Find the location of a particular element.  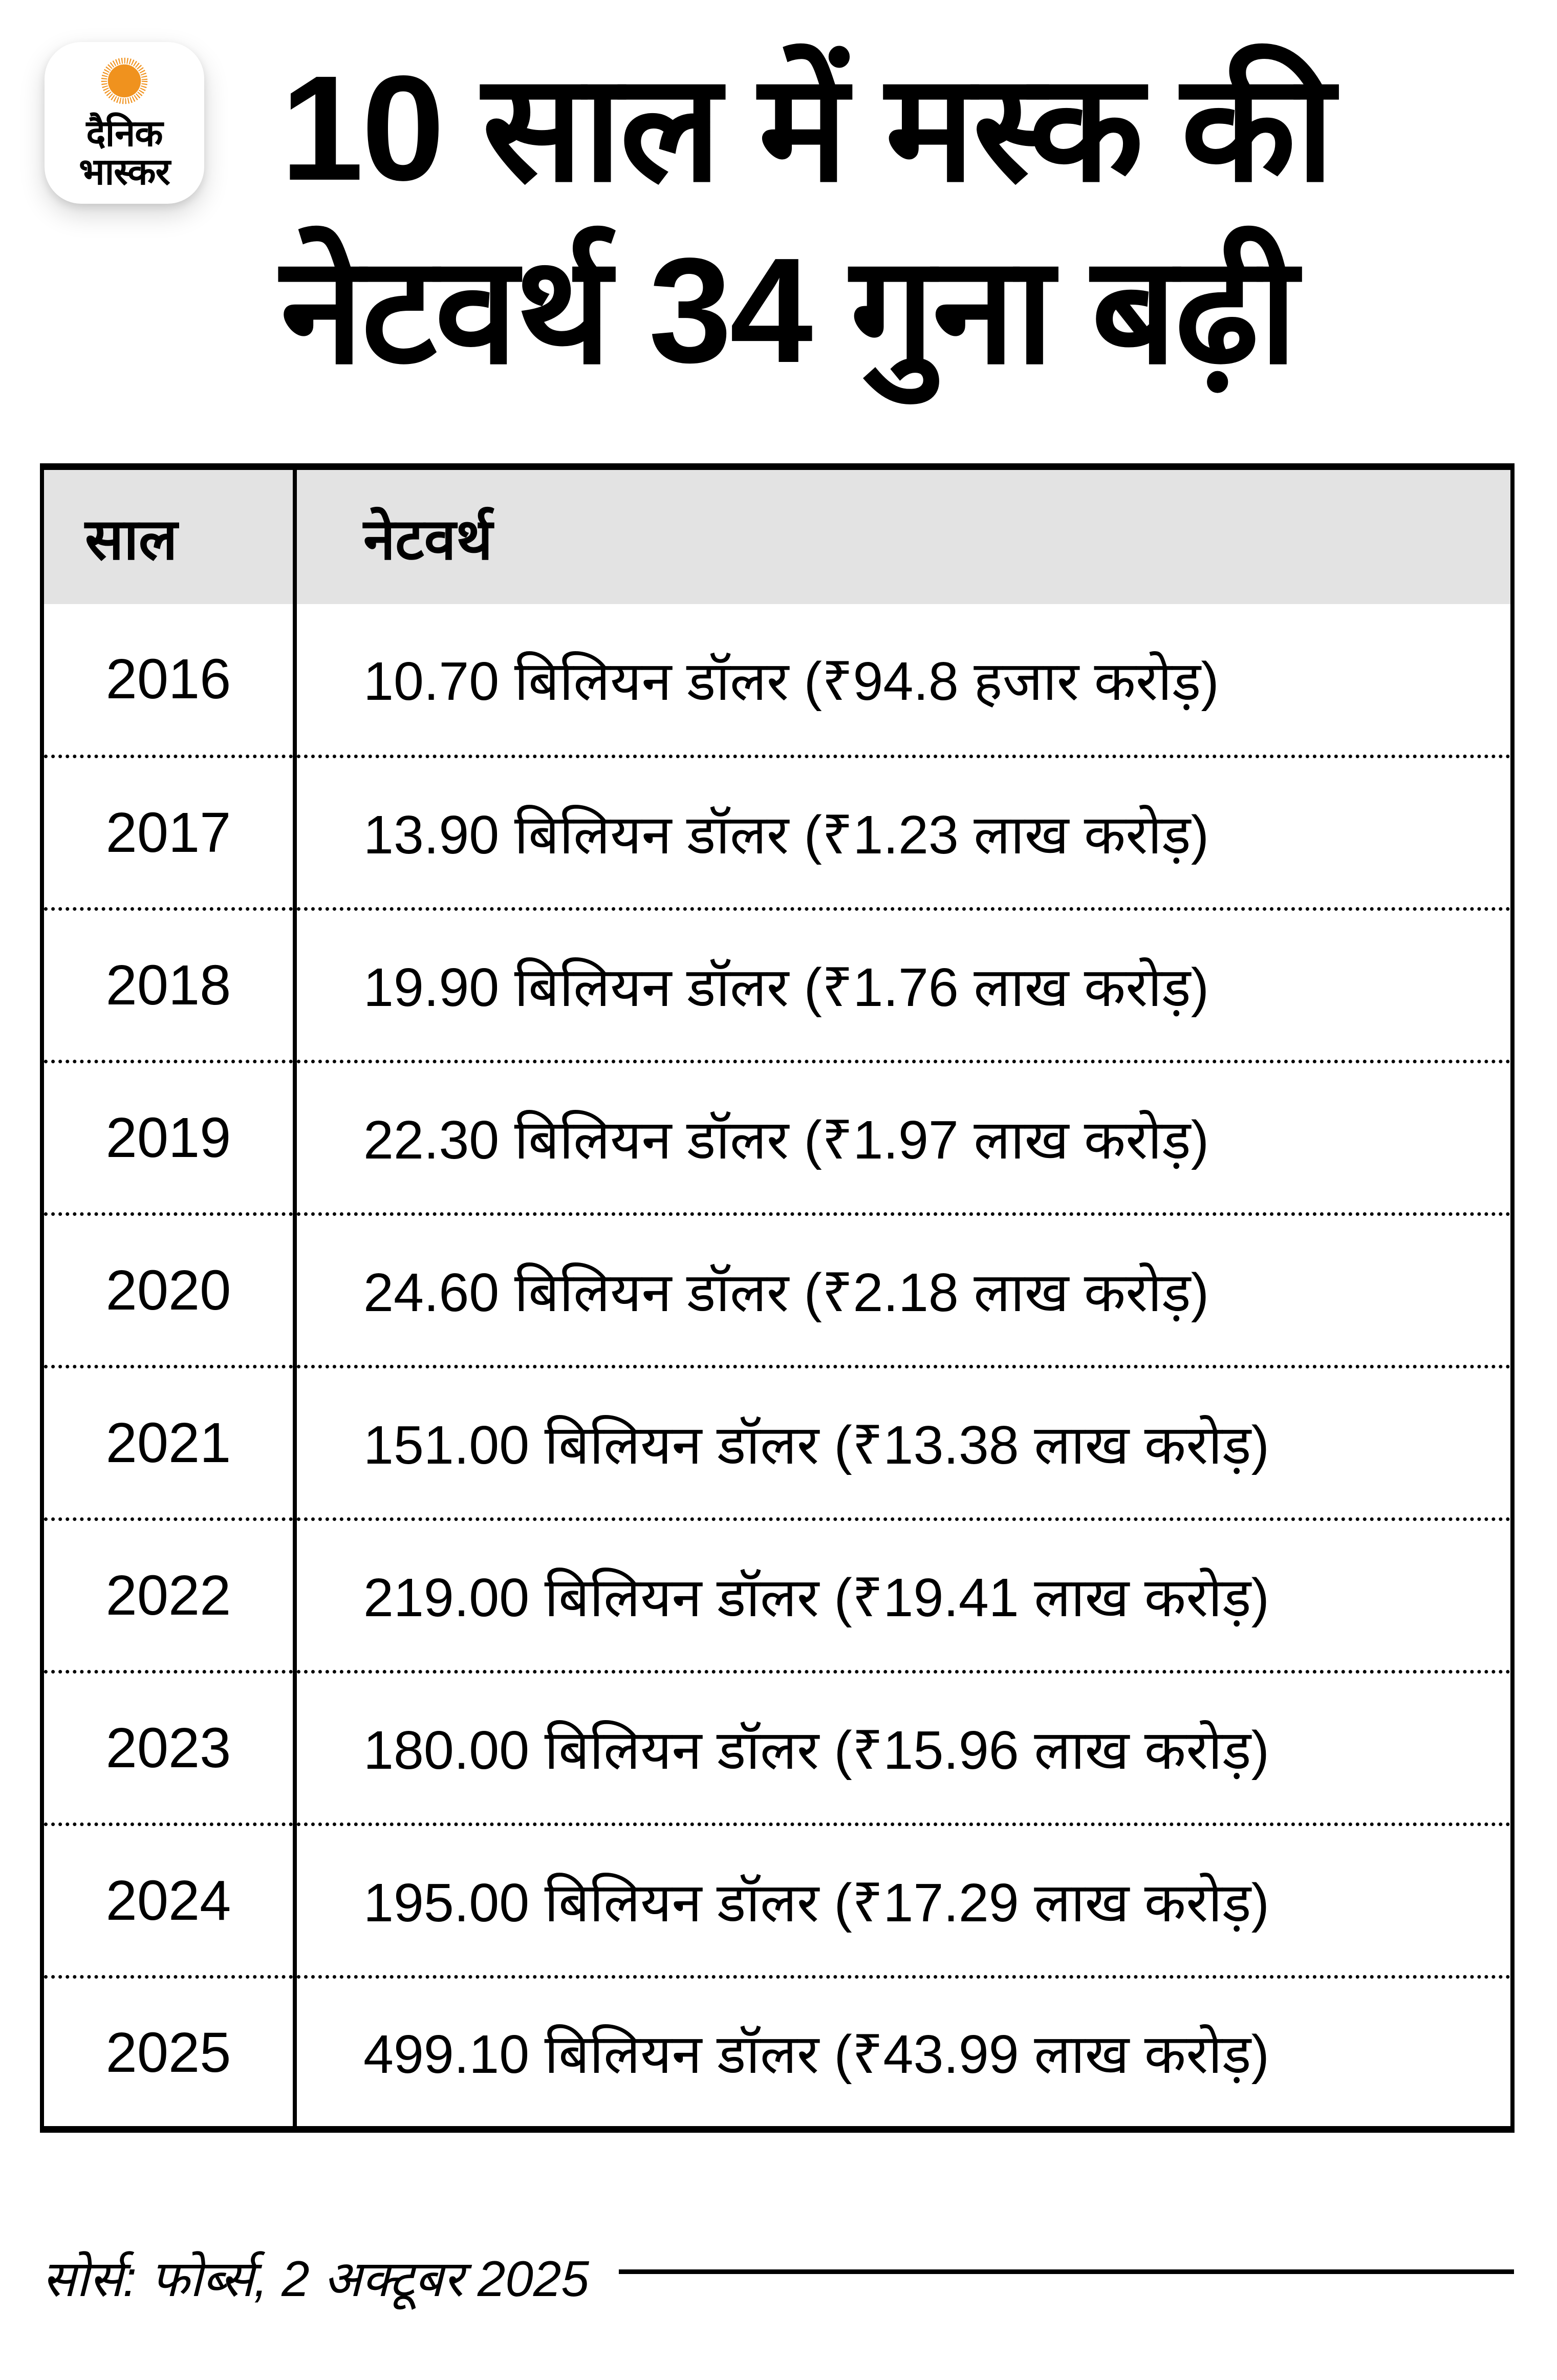

source-text: सोर्स: फोर्ब्स, 2 अक्टूबर 2025 is located at coordinates (315, 2278).